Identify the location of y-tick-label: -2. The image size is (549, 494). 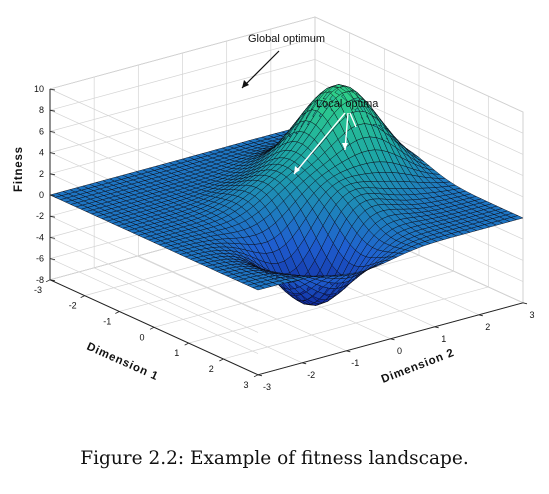
(311, 375).